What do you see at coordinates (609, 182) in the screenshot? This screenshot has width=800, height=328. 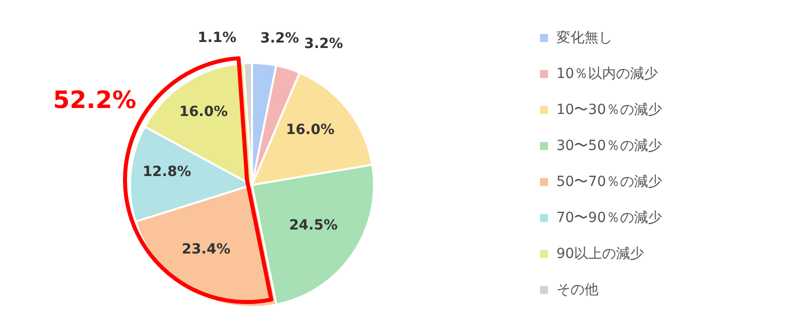 I see `legend-label: 50〜70％の減少` at bounding box center [609, 182].